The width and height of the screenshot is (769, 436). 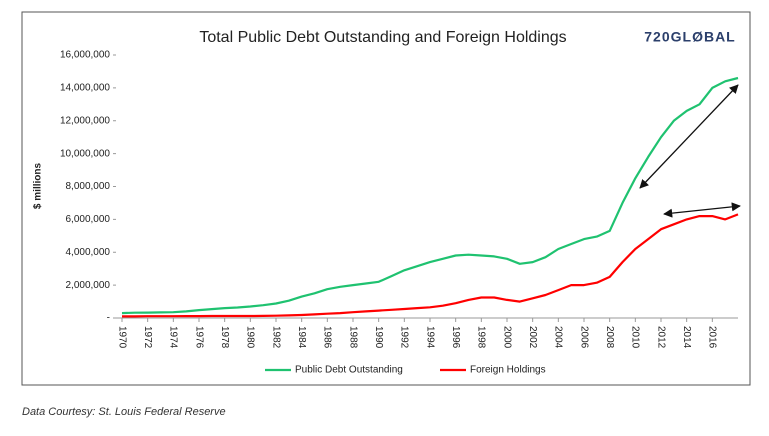 I want to click on y-tick-label: 4,000,000, so click(x=88, y=252).